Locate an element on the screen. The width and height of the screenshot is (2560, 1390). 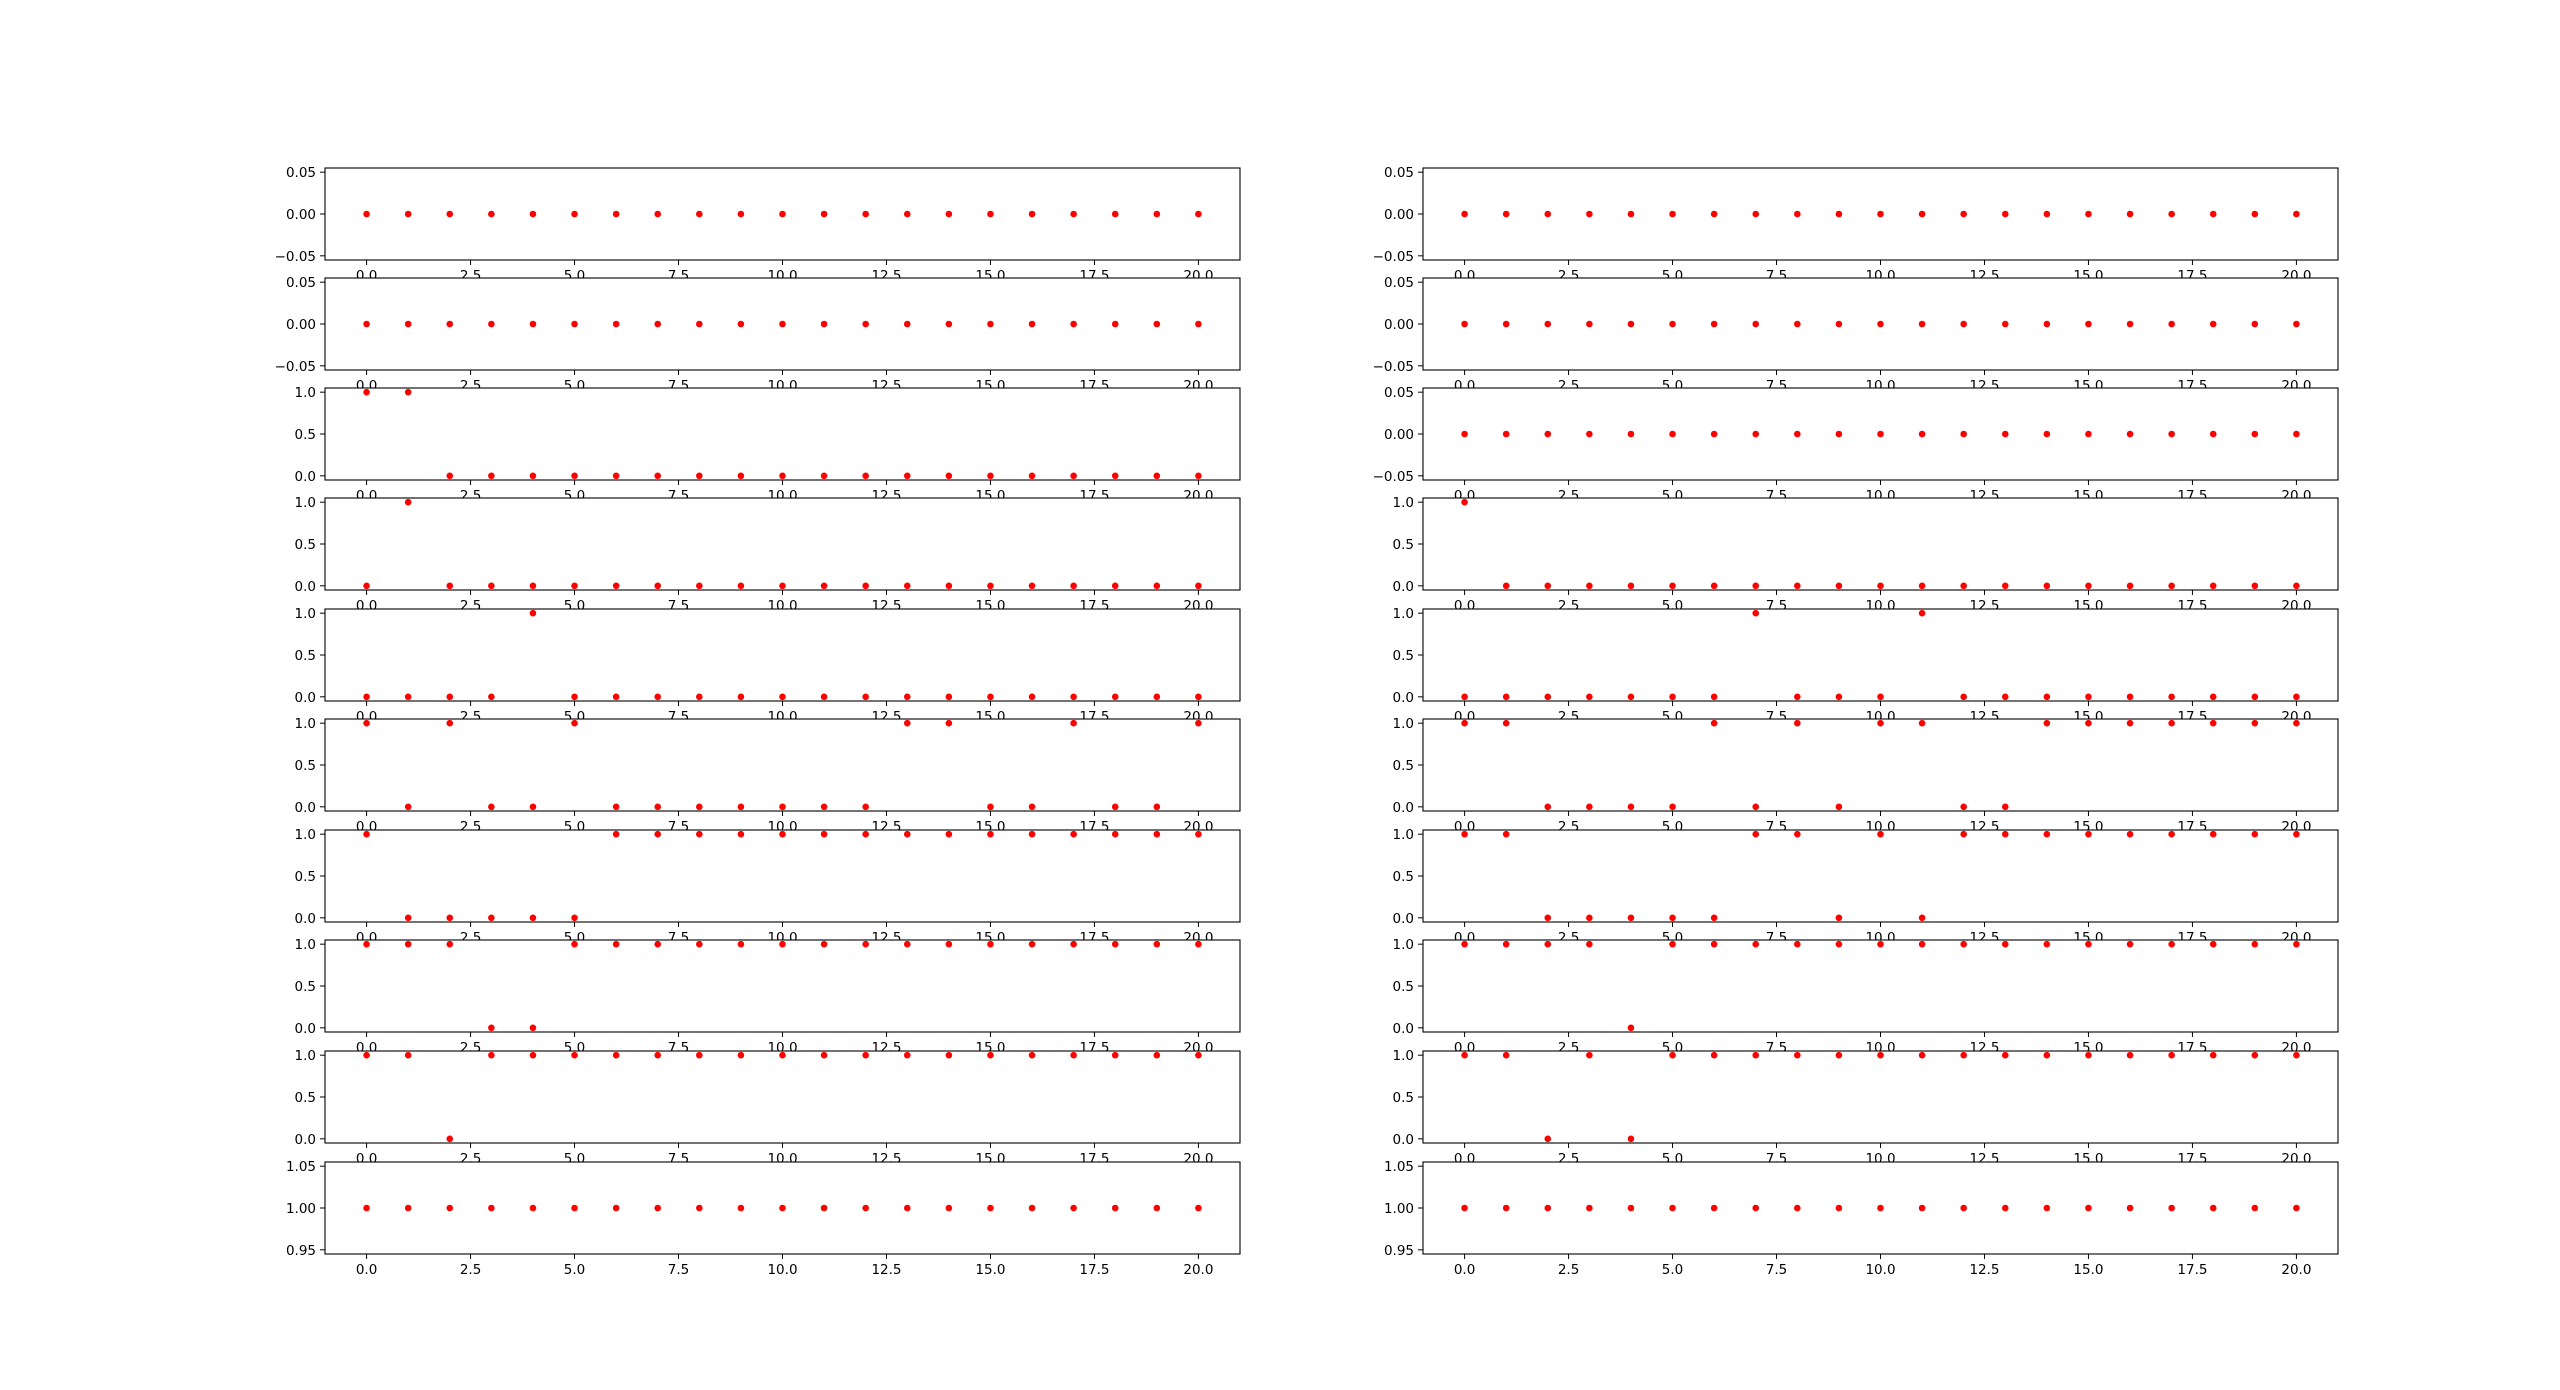
x-tick-label: 17.5 is located at coordinates (2192, 1270).